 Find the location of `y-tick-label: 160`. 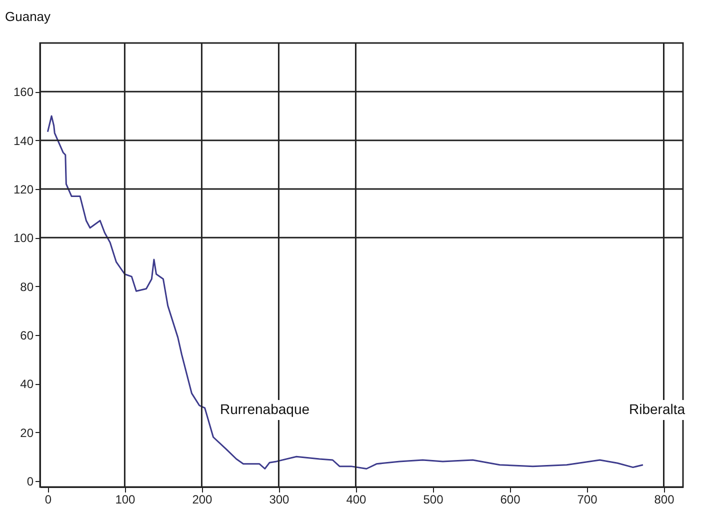

y-tick-label: 160 is located at coordinates (23, 92).